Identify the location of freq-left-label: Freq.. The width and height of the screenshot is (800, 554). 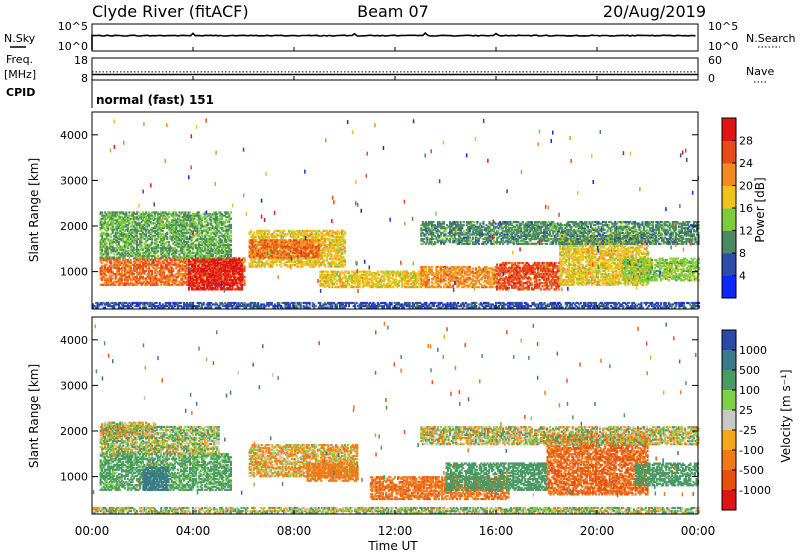
(19, 59).